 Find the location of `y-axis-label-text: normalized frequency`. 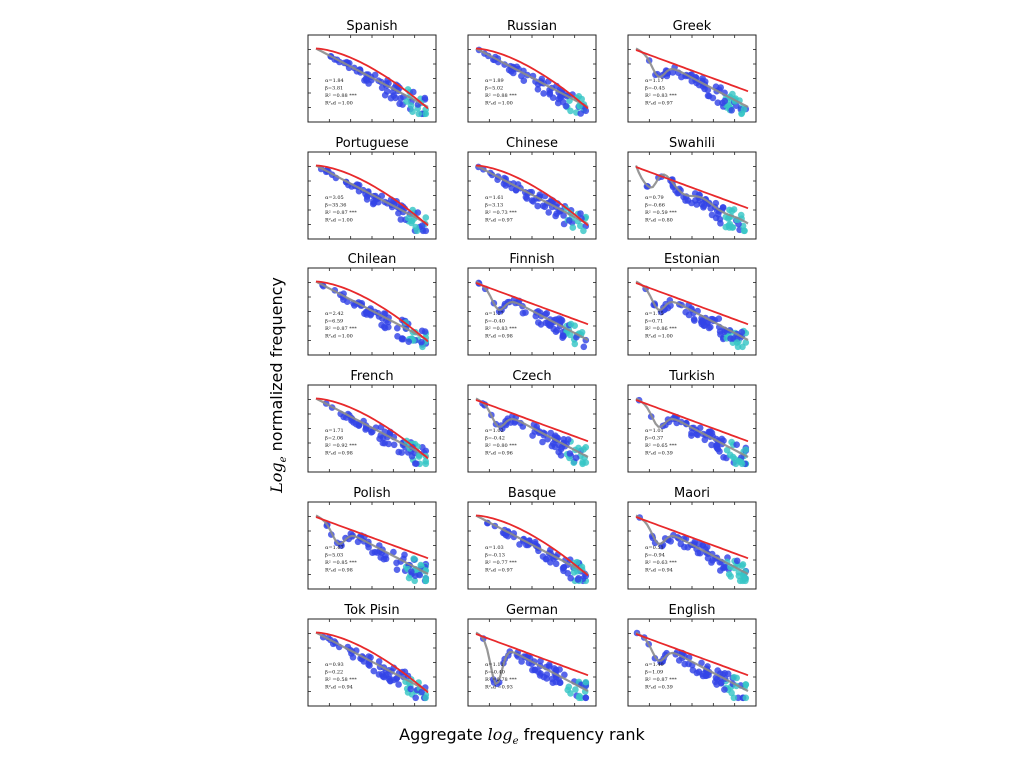

y-axis-label-text: normalized frequency is located at coordinates (276, 366).